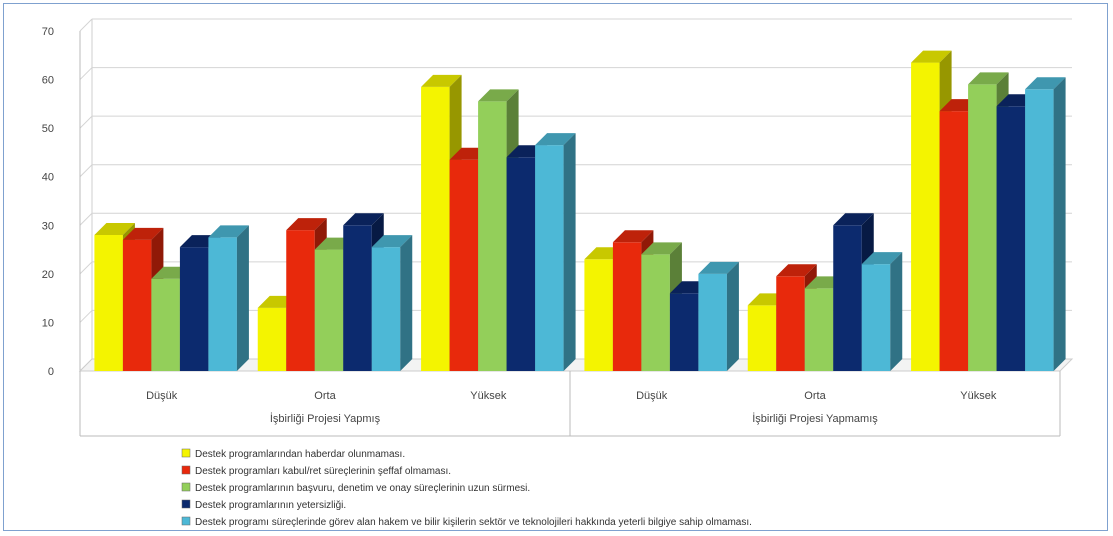 This screenshot has width=1113, height=536. What do you see at coordinates (48, 275) in the screenshot?
I see `y-tick-label: 20` at bounding box center [48, 275].